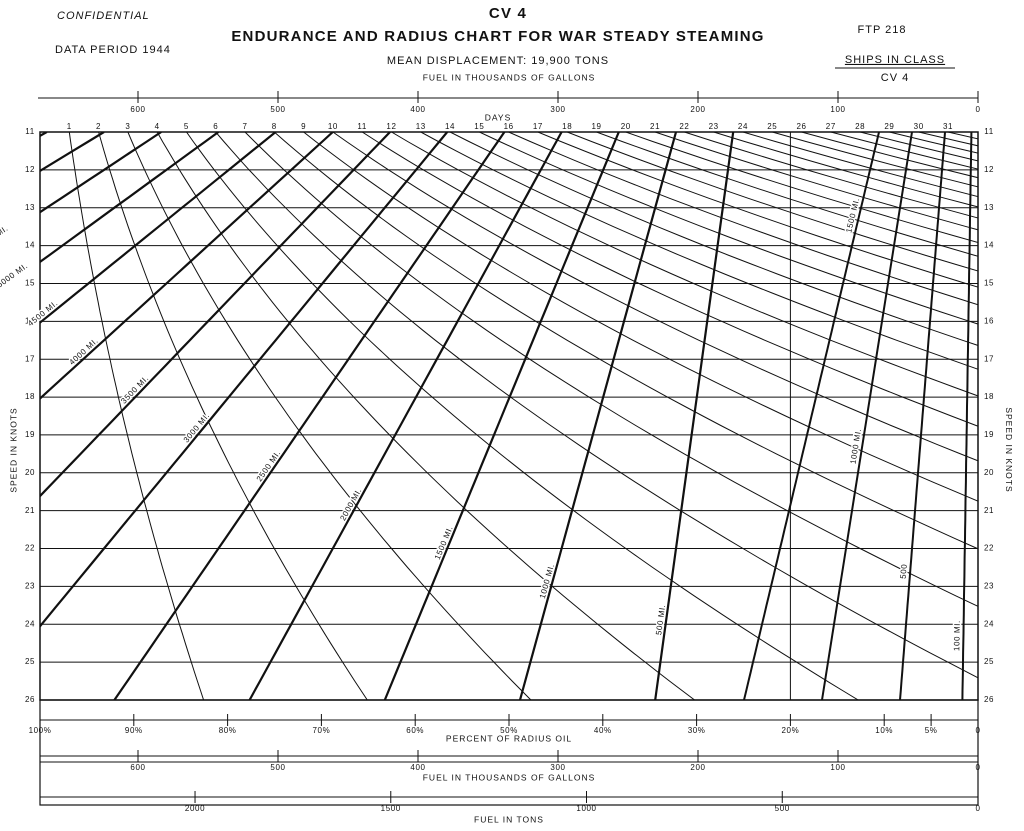 The height and width of the screenshot is (831, 1024). Describe the element at coordinates (509, 126) in the screenshot. I see `day-label: 16` at that location.